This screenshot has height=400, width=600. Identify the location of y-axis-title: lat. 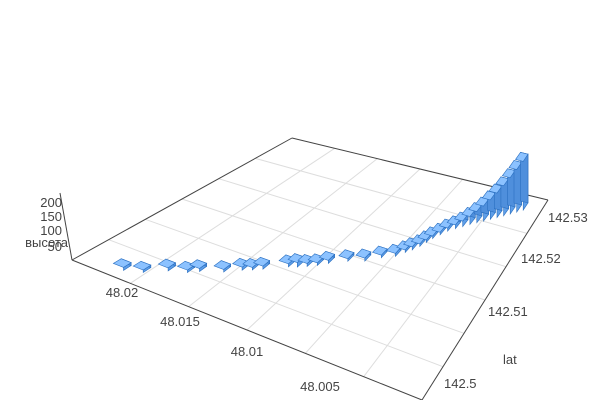
(510, 359).